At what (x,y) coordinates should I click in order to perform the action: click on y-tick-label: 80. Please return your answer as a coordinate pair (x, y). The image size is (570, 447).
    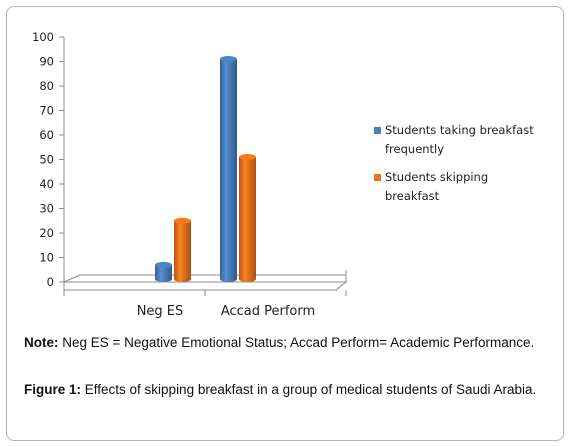
    Looking at the image, I should click on (46, 86).